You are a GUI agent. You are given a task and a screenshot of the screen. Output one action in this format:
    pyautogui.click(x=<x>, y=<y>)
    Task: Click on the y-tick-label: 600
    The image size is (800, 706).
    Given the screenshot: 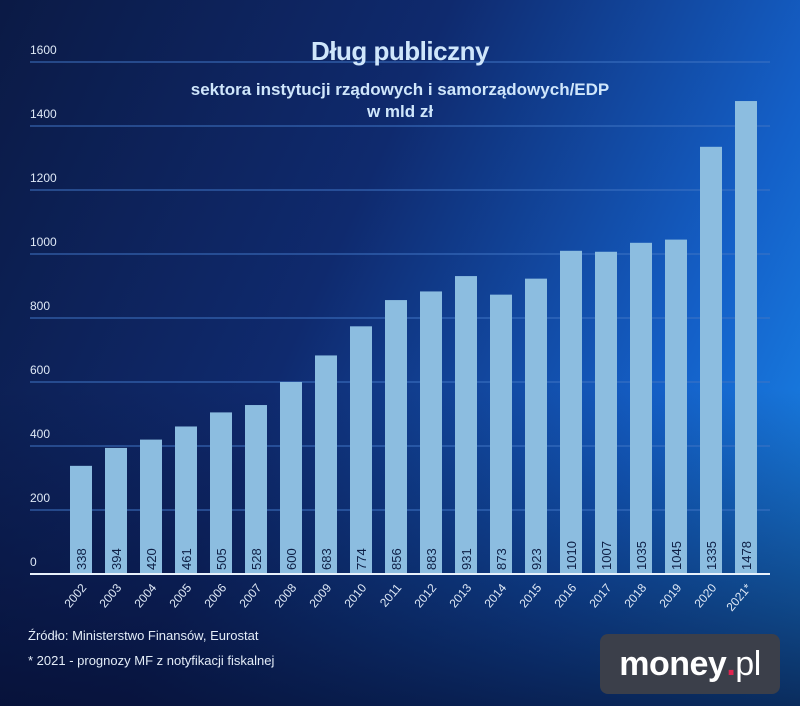 What is the action you would take?
    pyautogui.click(x=40, y=370)
    